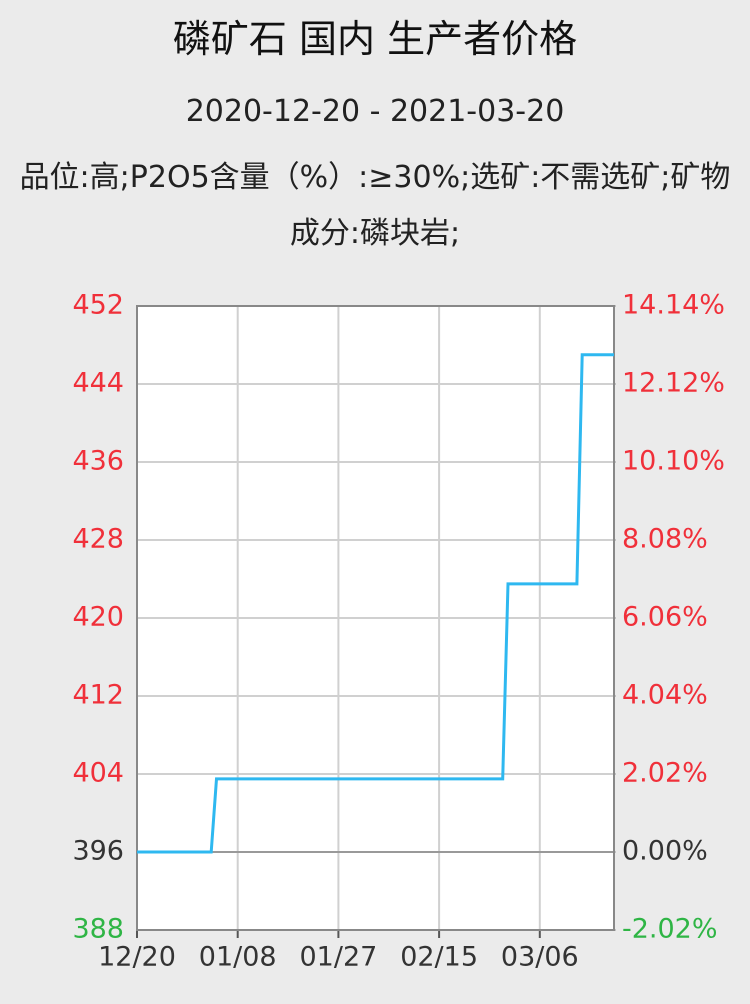 The height and width of the screenshot is (1004, 750). What do you see at coordinates (375, 39) in the screenshot?
I see `chart-title: 磷矿石 国内 生产者价格` at bounding box center [375, 39].